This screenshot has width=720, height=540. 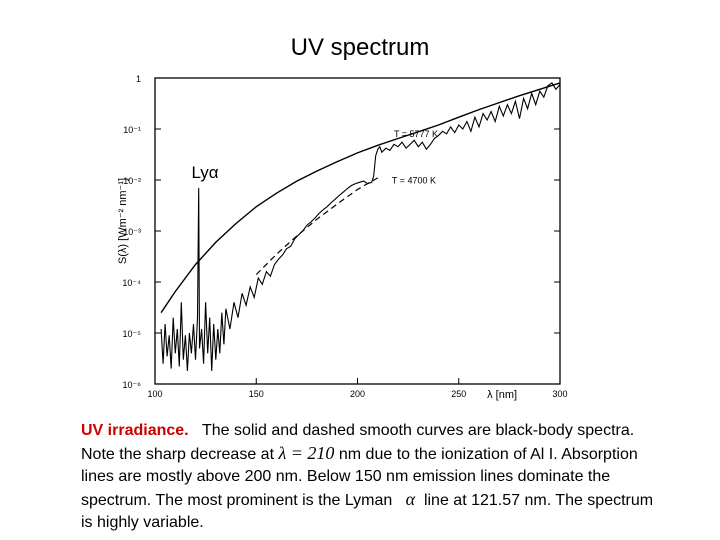 I want to click on caption-lambda-math: λ = 210, so click(x=306, y=453).